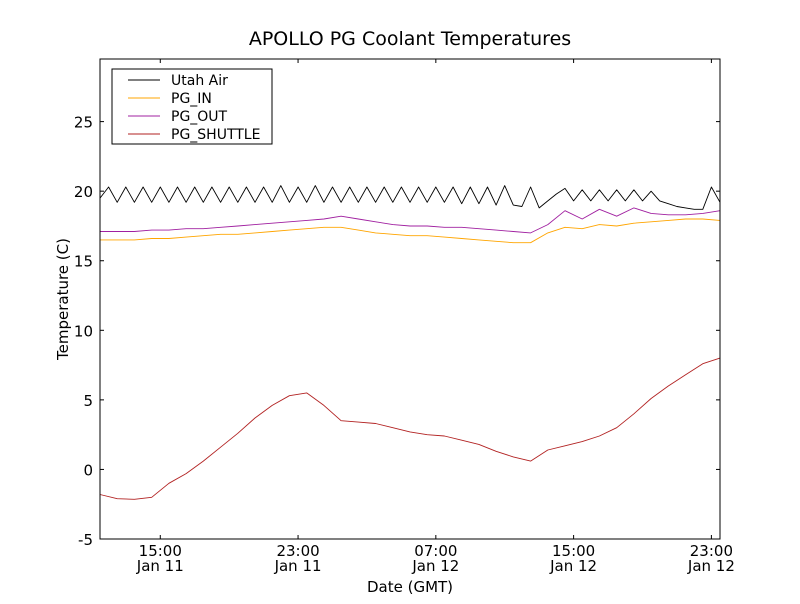  I want to click on legend: Utah Air PG_IN PG_OUT PG_SHUTTLE, so click(192, 106).